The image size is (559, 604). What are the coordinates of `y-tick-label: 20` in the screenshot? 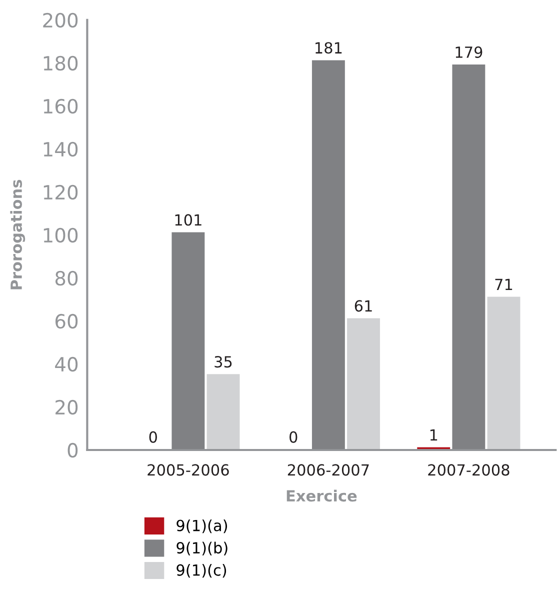 It's located at (67, 407).